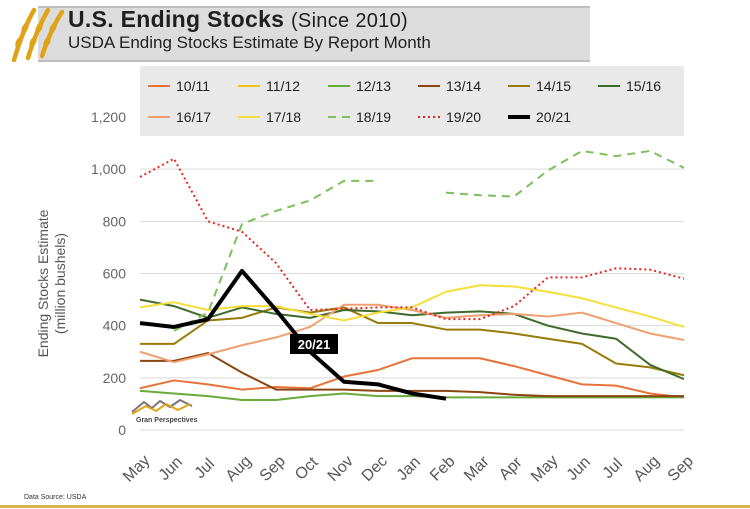 The image size is (750, 509). Describe the element at coordinates (463, 86) in the screenshot. I see `legend-label: 13/14` at that location.